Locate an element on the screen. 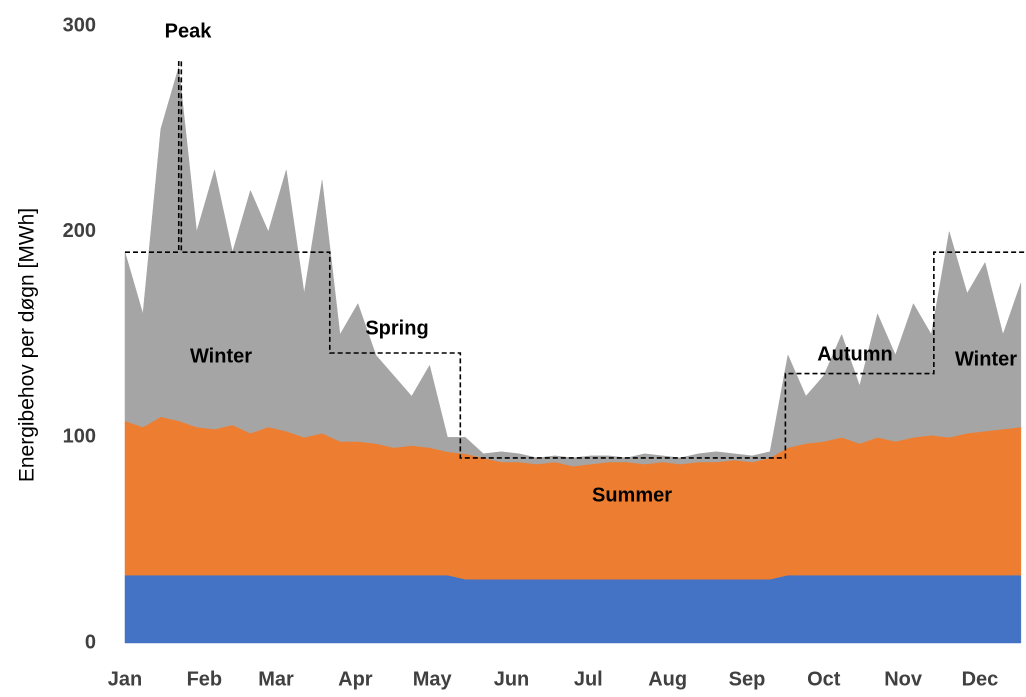 This screenshot has width=1026, height=697. annotation: Spring is located at coordinates (396, 328).